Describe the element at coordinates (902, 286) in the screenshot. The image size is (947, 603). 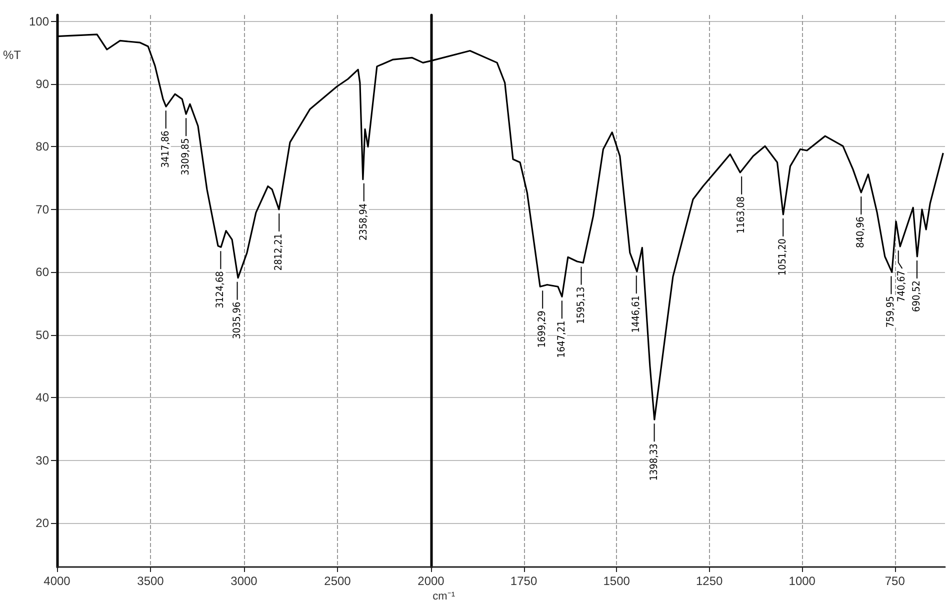
I see `annotation: 740,67` at that location.